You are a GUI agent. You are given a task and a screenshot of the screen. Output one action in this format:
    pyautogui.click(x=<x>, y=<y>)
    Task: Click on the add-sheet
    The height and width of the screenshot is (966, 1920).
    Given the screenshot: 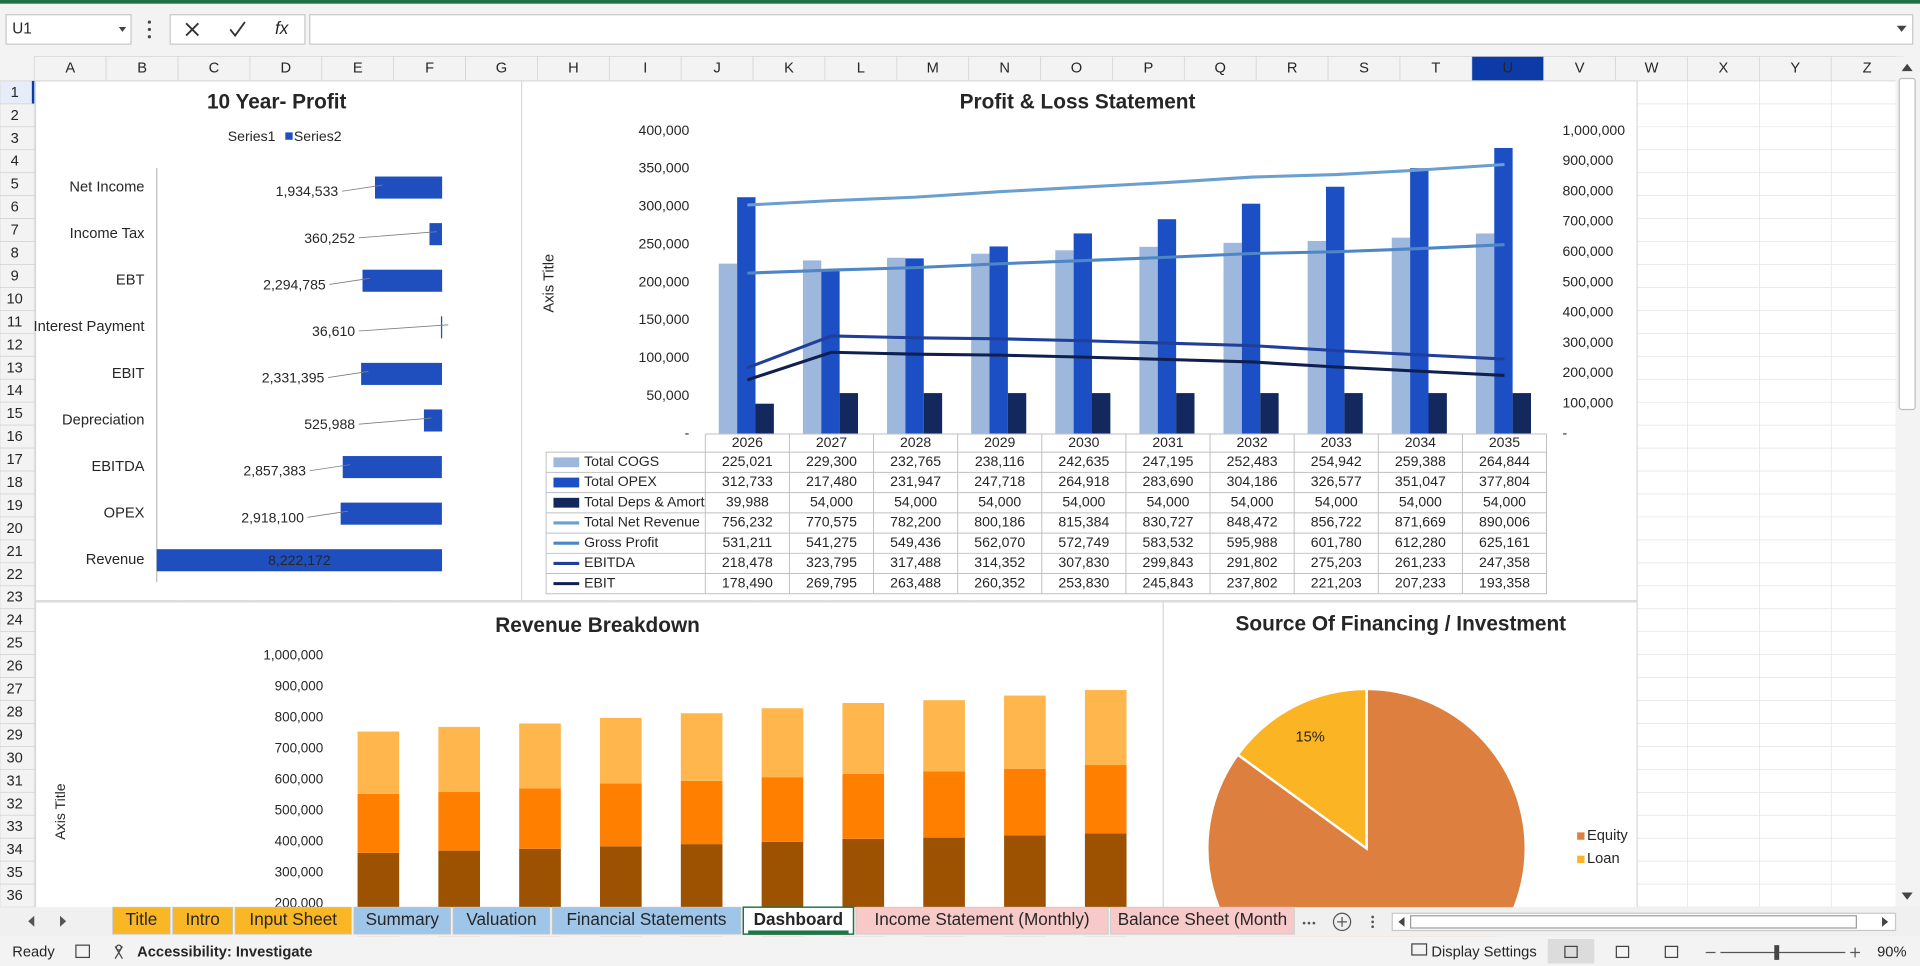 What is the action you would take?
    pyautogui.click(x=1342, y=922)
    